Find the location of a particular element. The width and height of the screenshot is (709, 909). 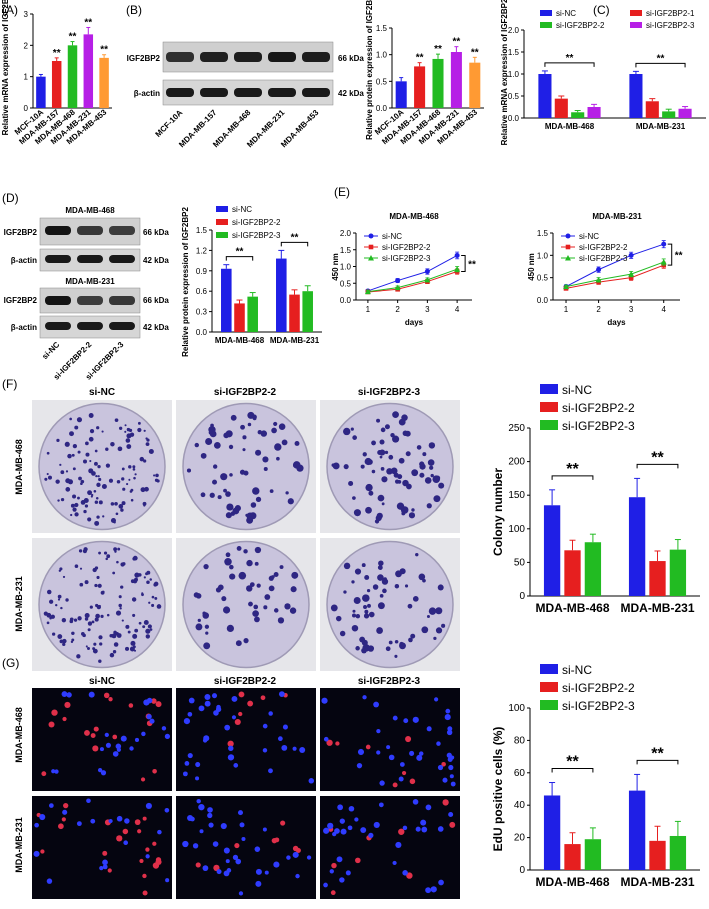

chart-e2-y-tick-label: 0.0 is located at coordinates (543, 300).